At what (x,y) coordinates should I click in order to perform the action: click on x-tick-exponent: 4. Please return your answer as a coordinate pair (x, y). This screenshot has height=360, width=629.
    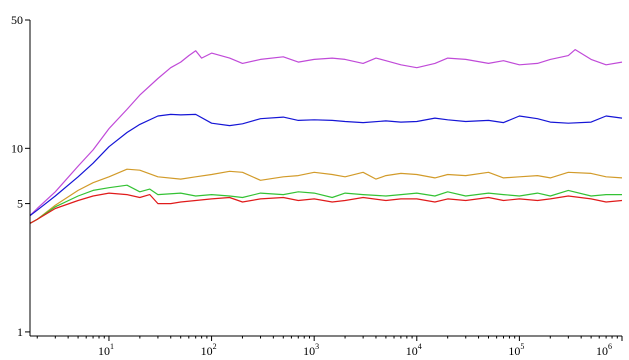
    Looking at the image, I should click on (420, 346).